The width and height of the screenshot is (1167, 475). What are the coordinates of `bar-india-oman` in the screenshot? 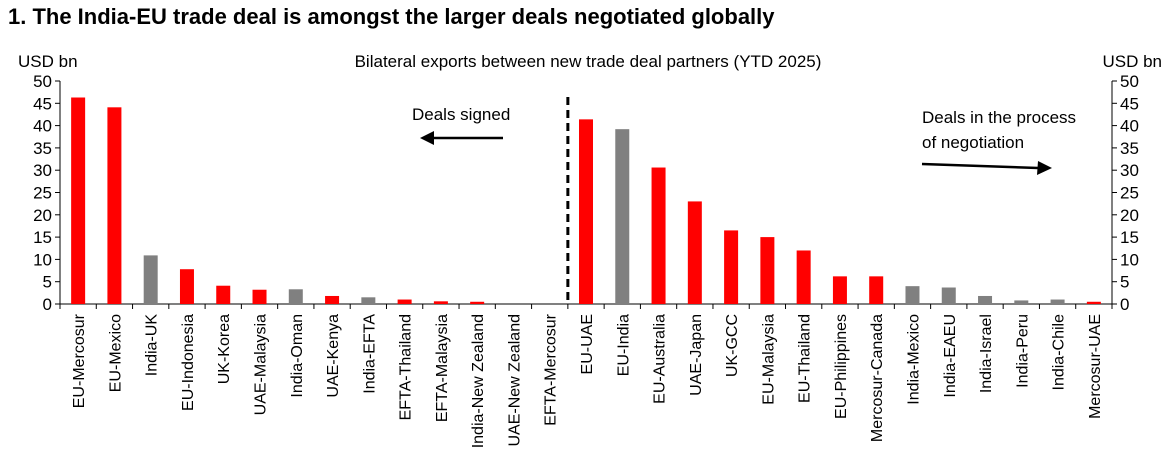 It's located at (295, 296).